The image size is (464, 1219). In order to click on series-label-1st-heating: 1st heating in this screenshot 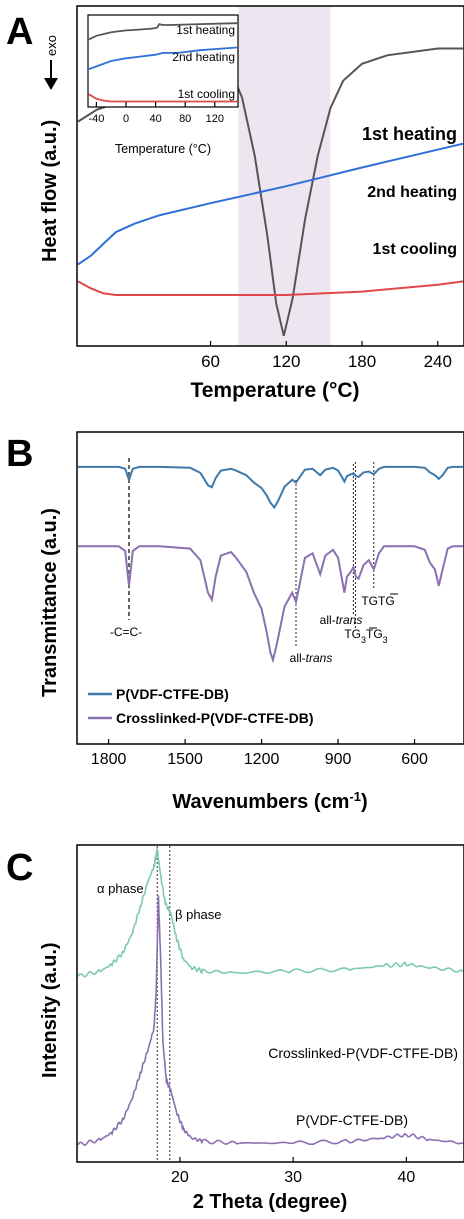, I will do `click(409, 134)`.